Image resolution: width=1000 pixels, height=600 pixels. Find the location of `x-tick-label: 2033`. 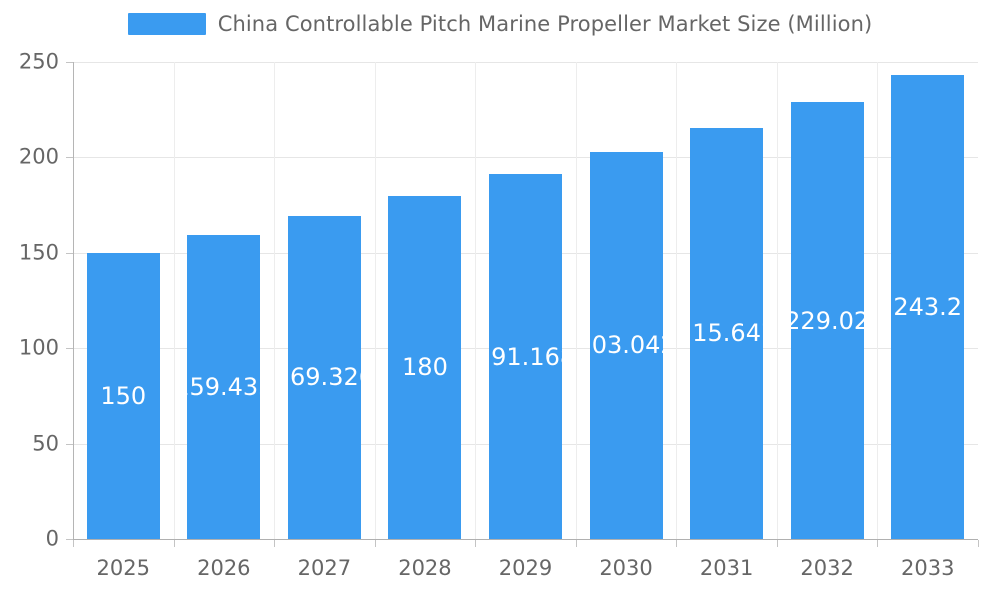

x-tick-label: 2033 is located at coordinates (927, 568).